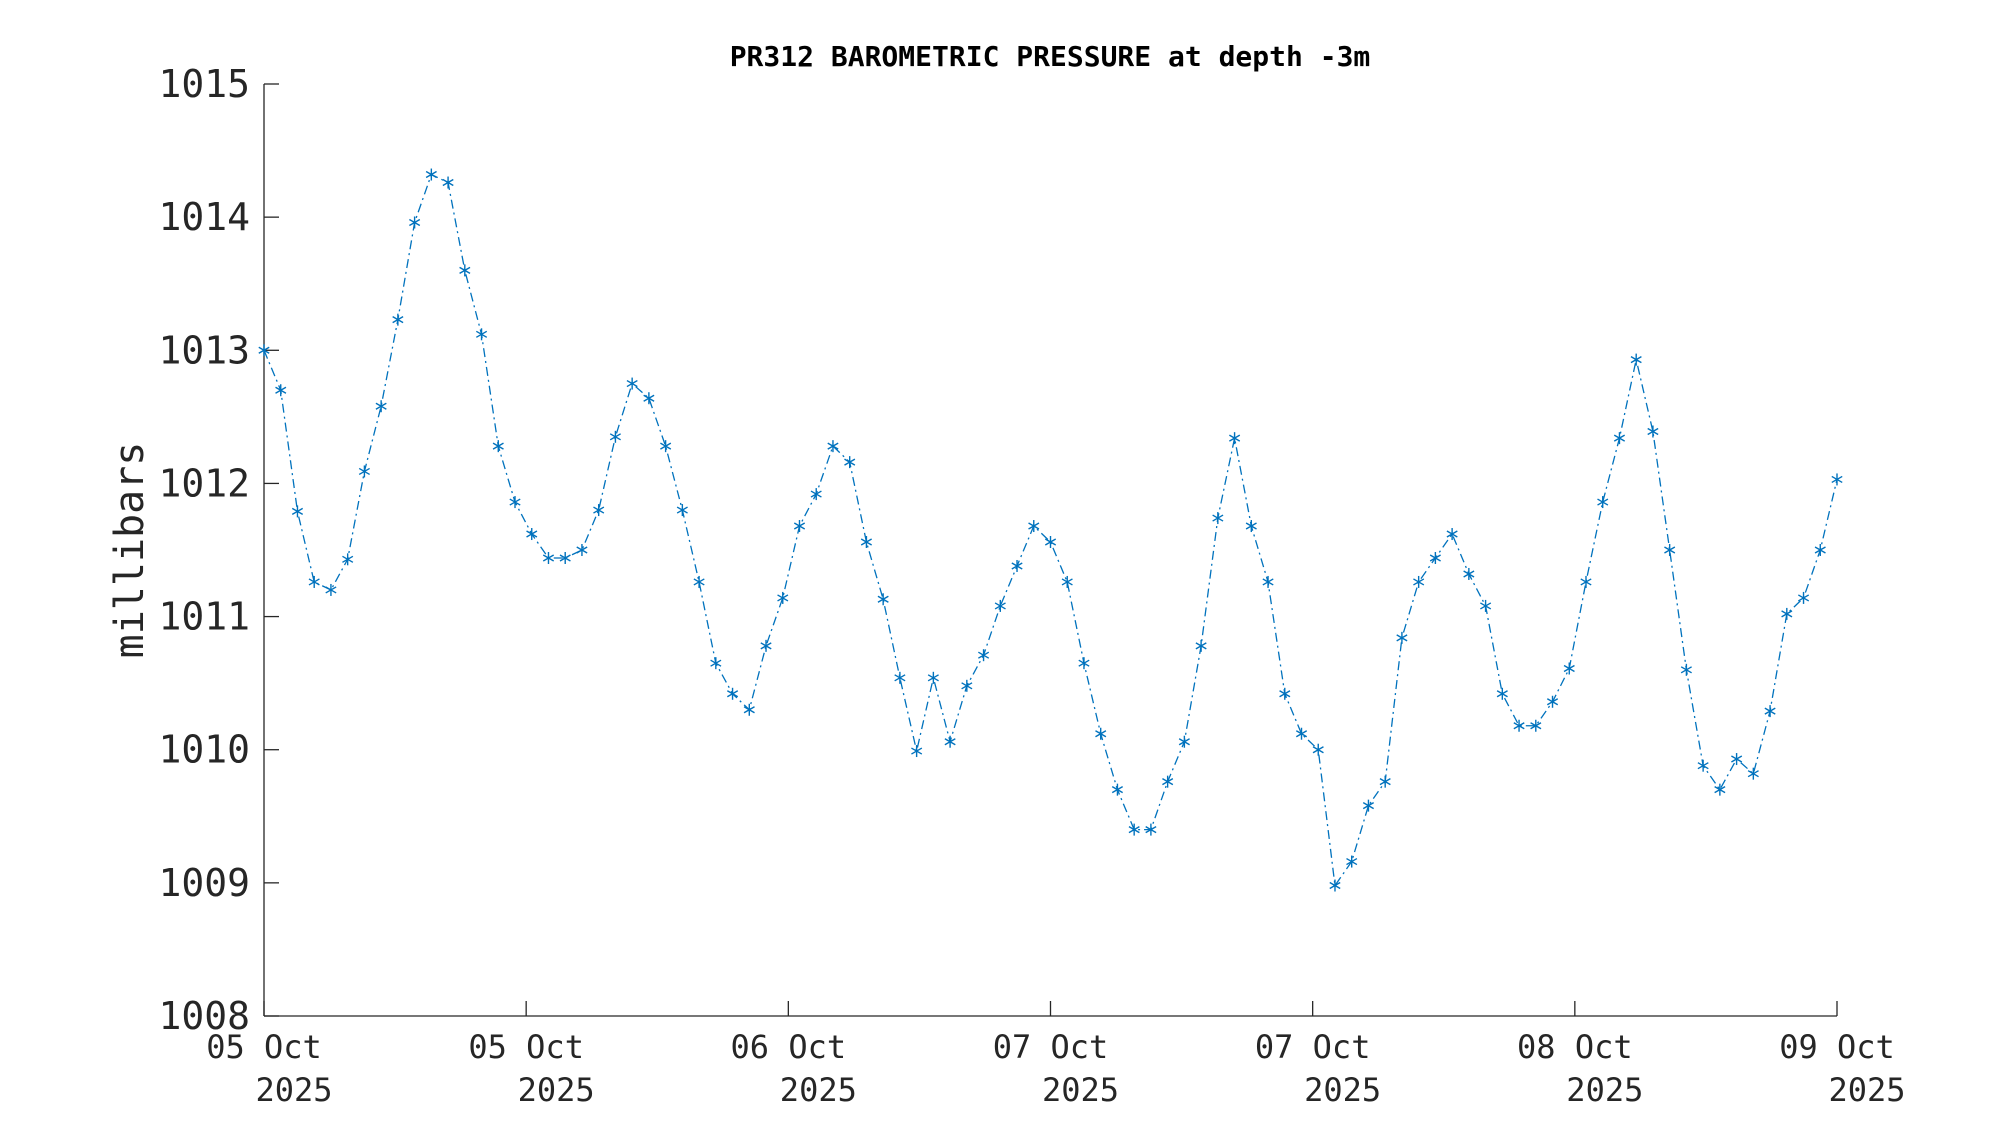  I want to click on x-tick-label: 05 Oct, so click(526, 1047).